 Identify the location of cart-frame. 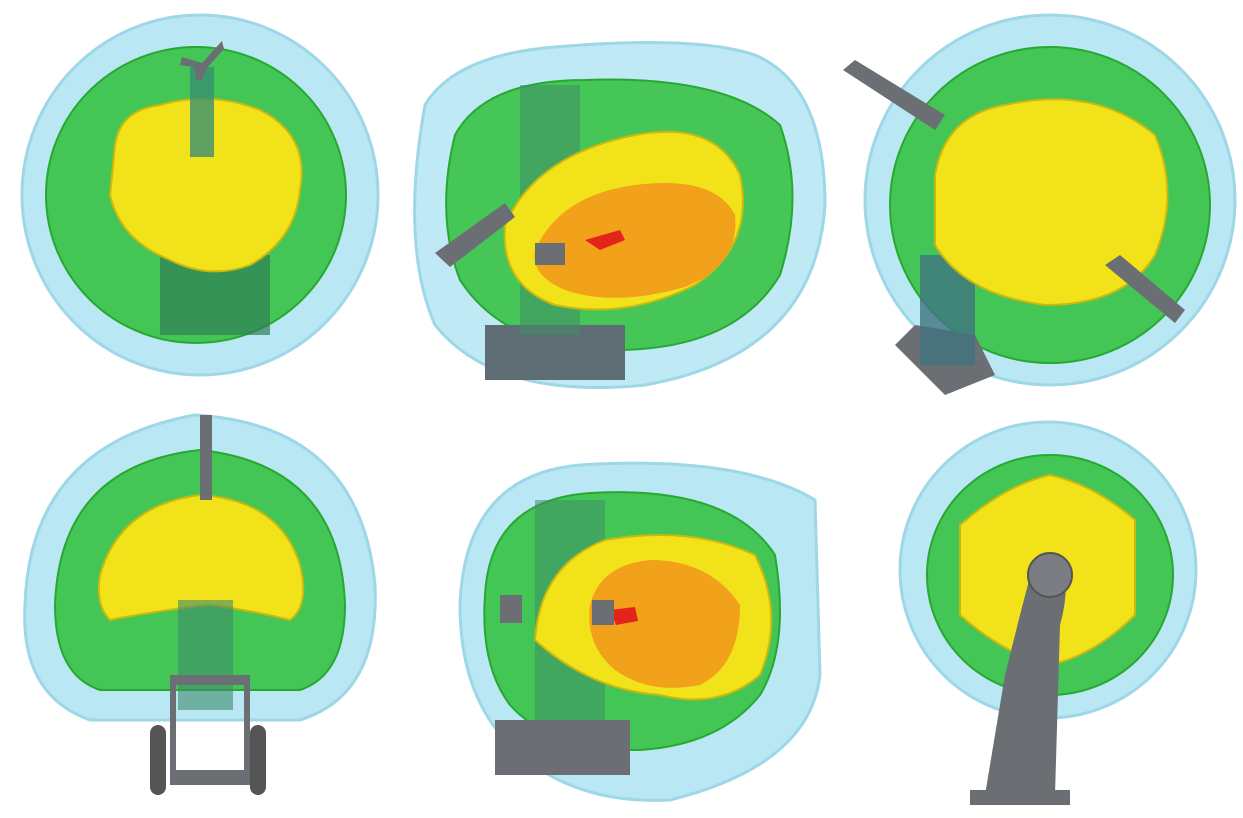
(210, 680).